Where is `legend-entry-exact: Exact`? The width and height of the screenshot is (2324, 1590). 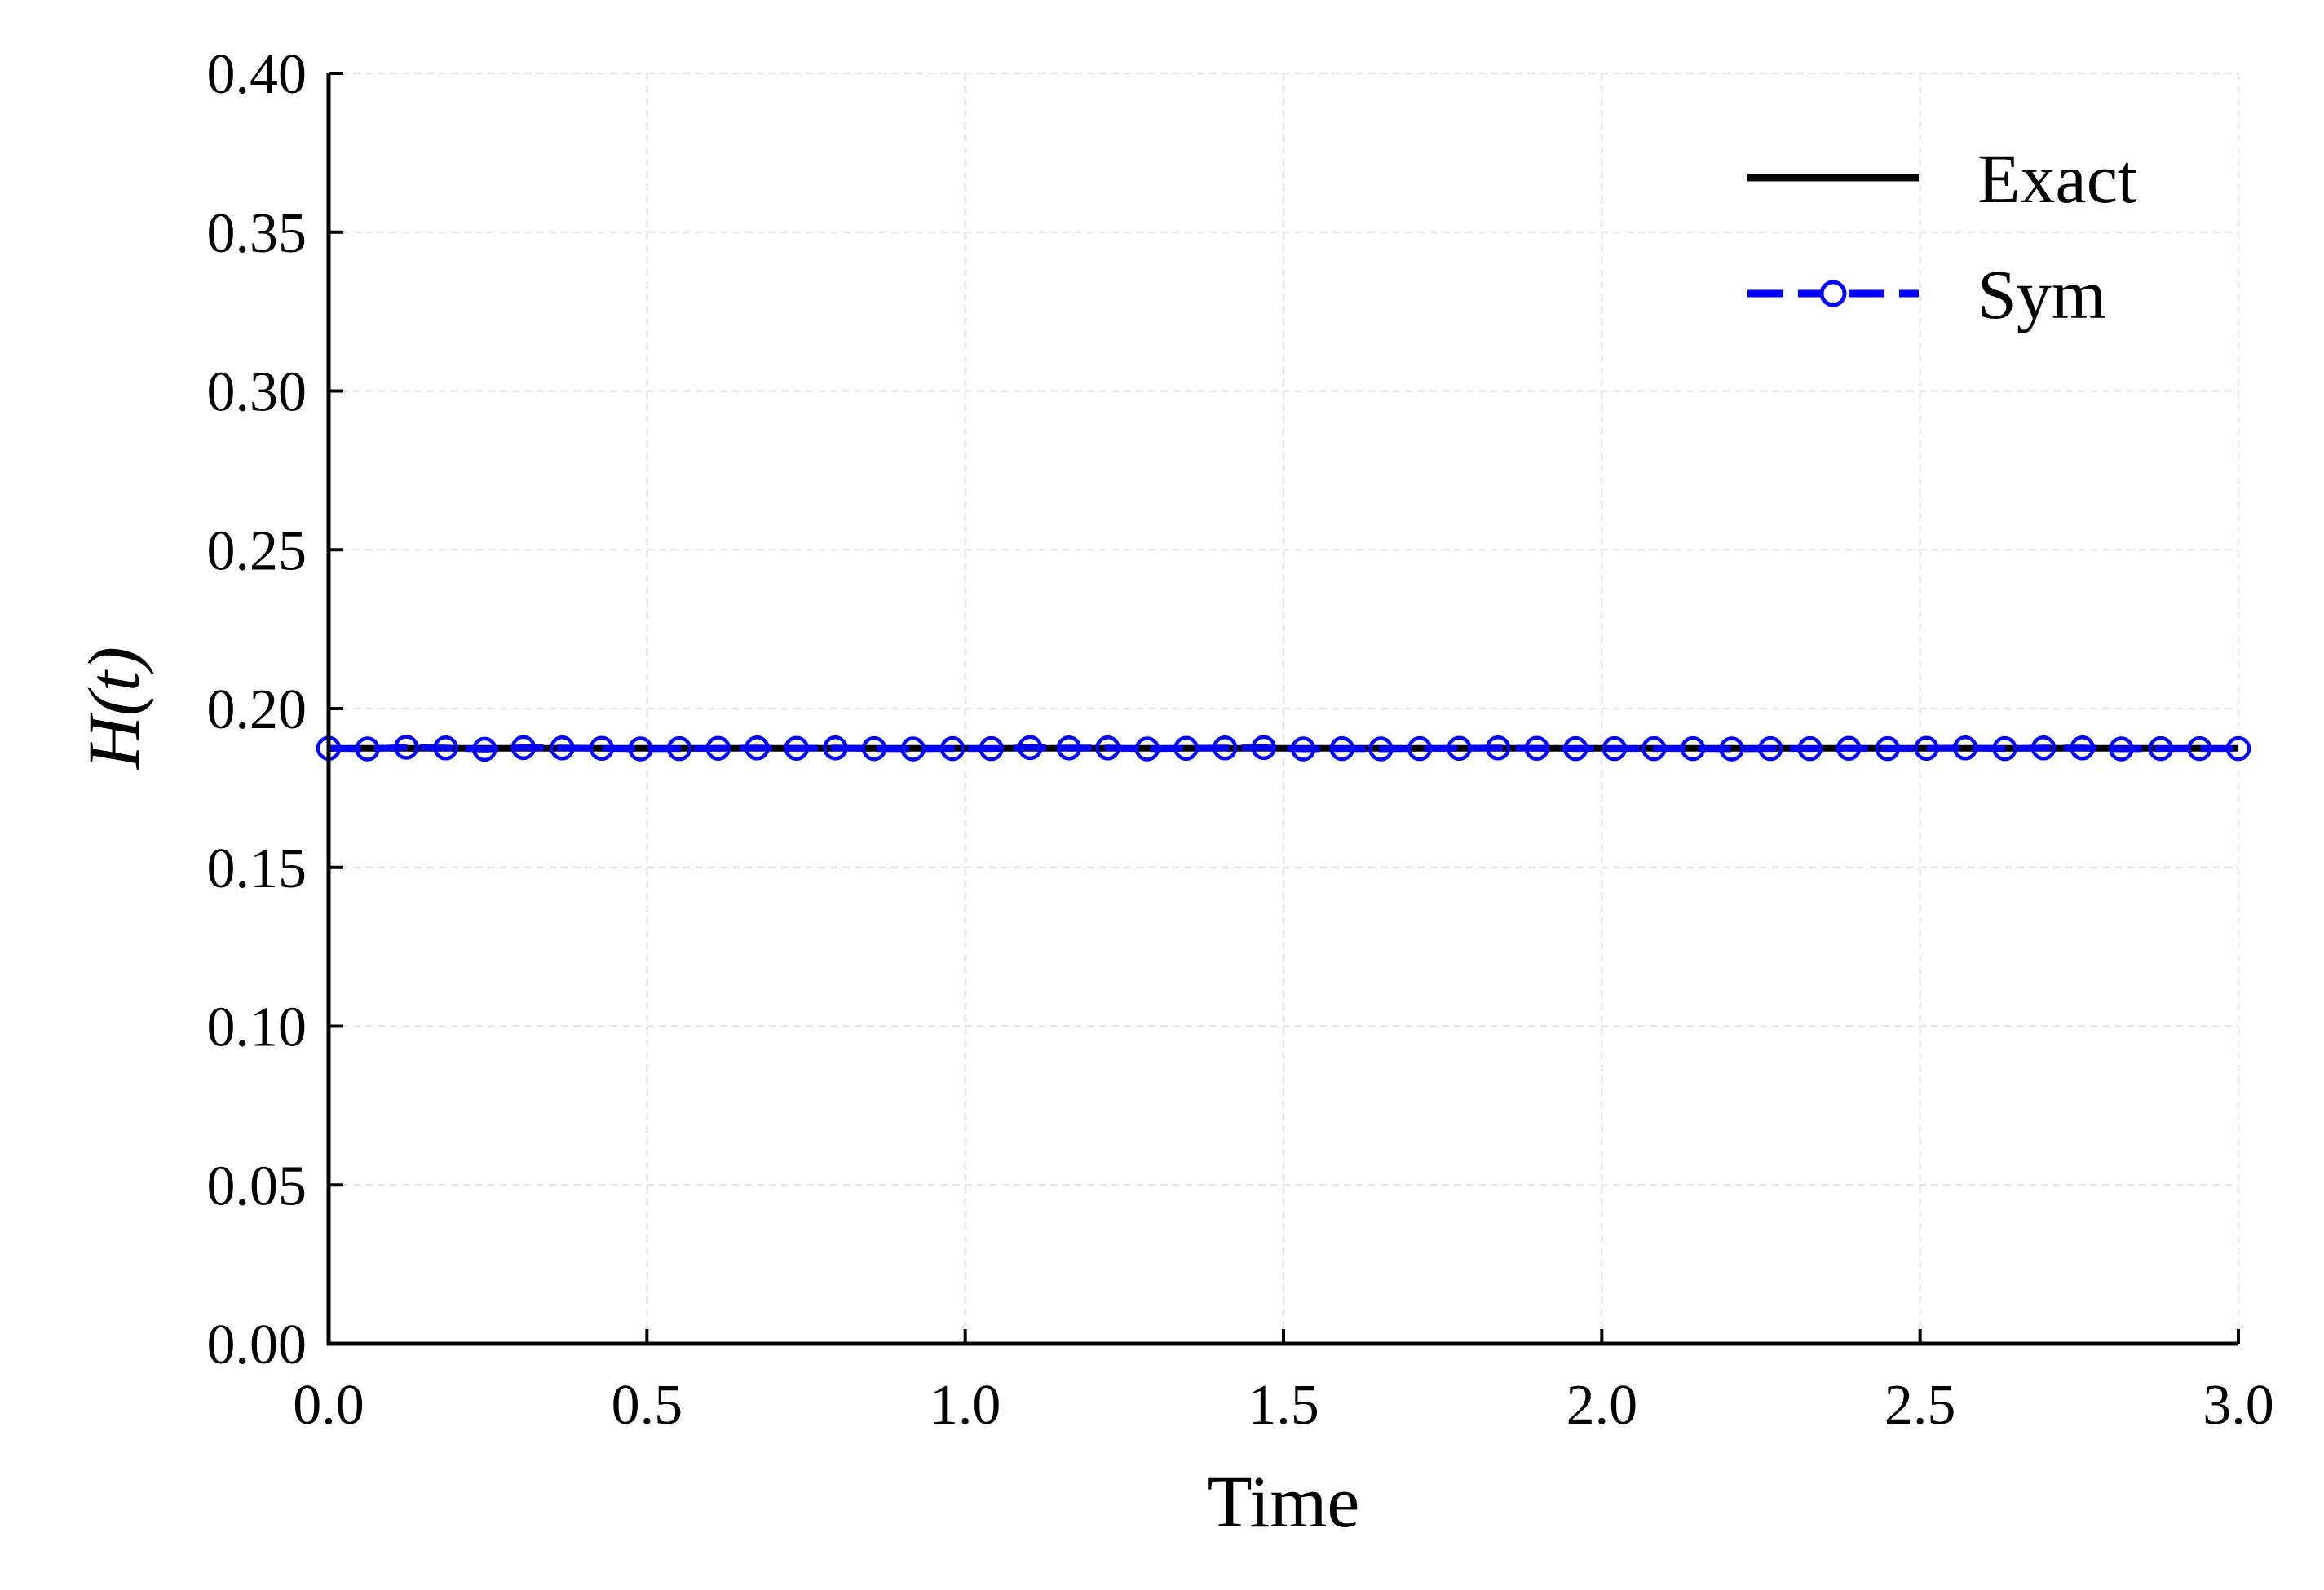
legend-entry-exact: Exact is located at coordinates (1942, 178).